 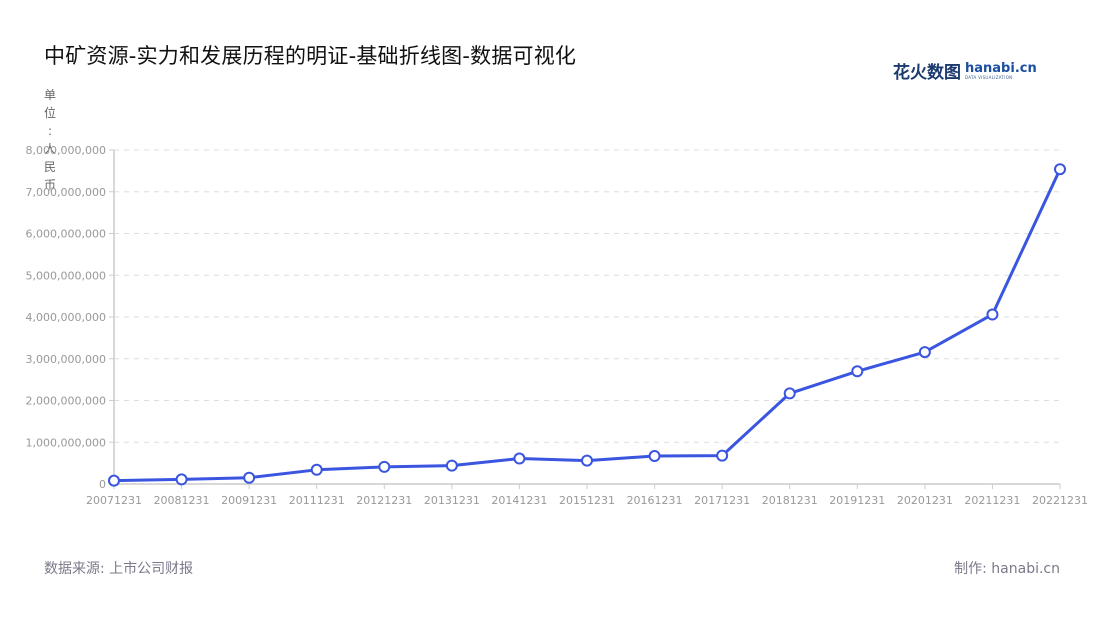 I want to click on unit-char: 币, so click(x=49, y=185).